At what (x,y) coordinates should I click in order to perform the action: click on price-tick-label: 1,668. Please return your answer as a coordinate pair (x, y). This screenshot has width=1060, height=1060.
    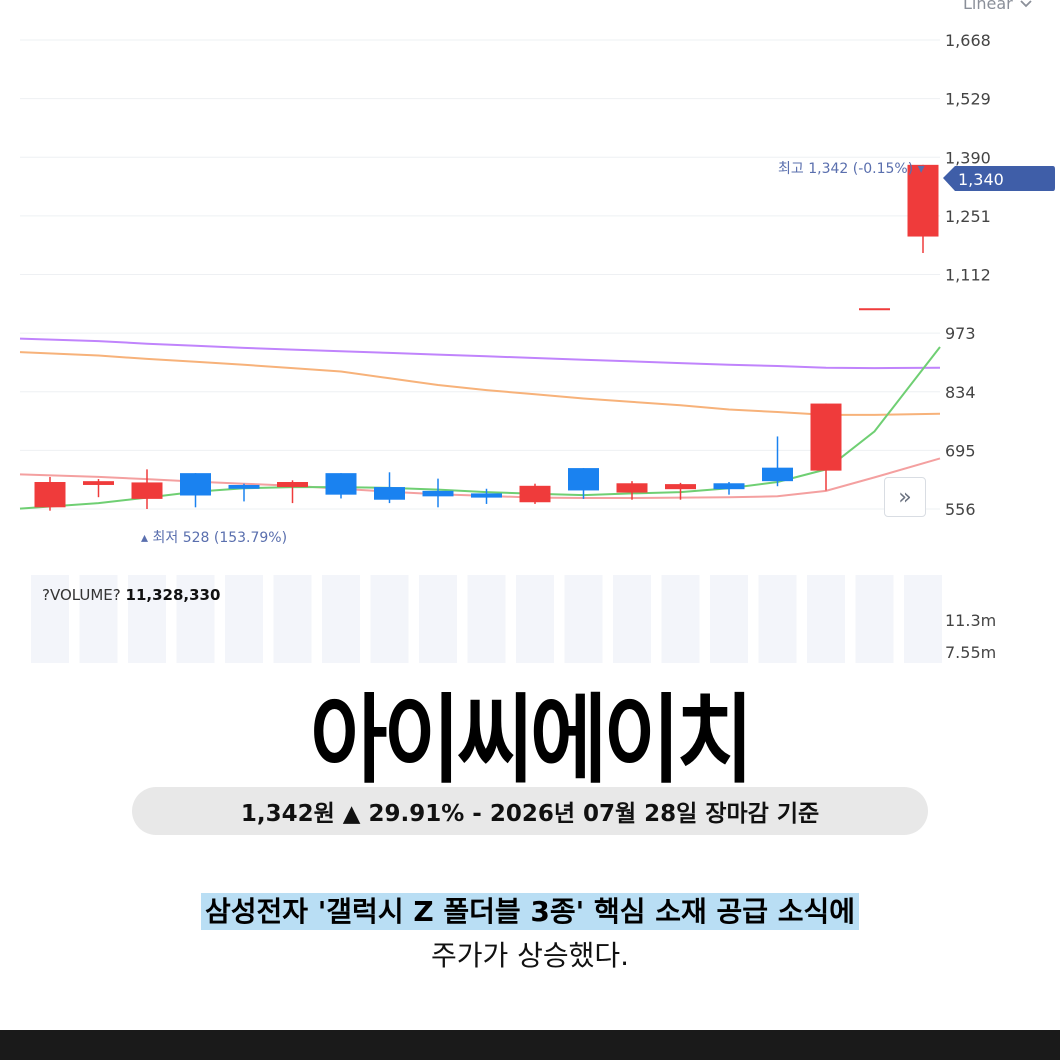
    Looking at the image, I should click on (968, 40).